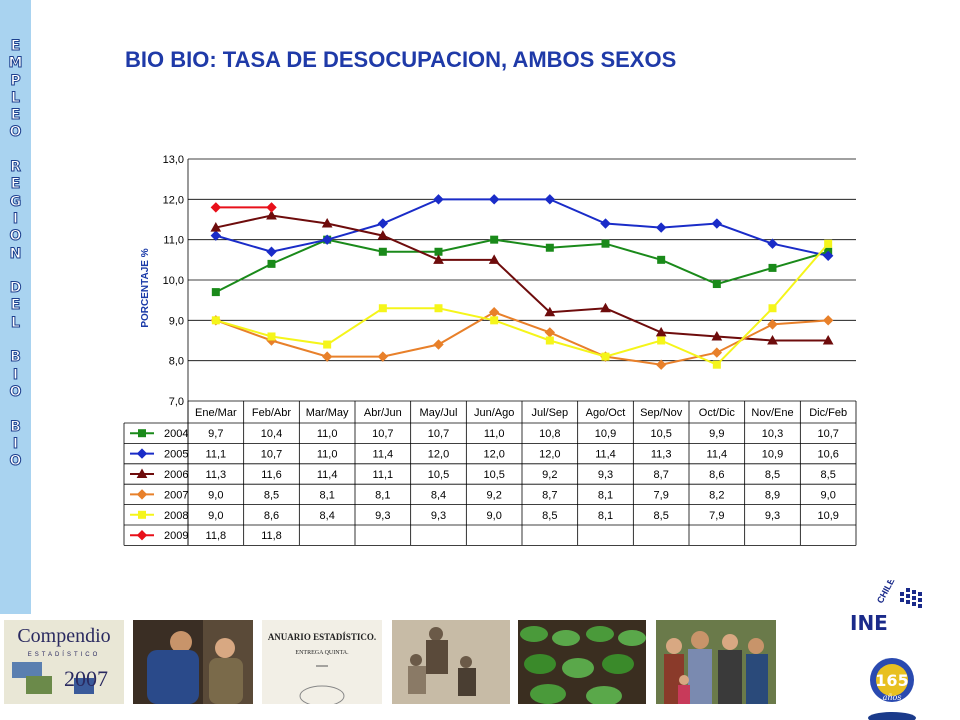 Image resolution: width=960 pixels, height=720 pixels. Describe the element at coordinates (661, 475) in the screenshot. I see `data-label: 8,7` at that location.